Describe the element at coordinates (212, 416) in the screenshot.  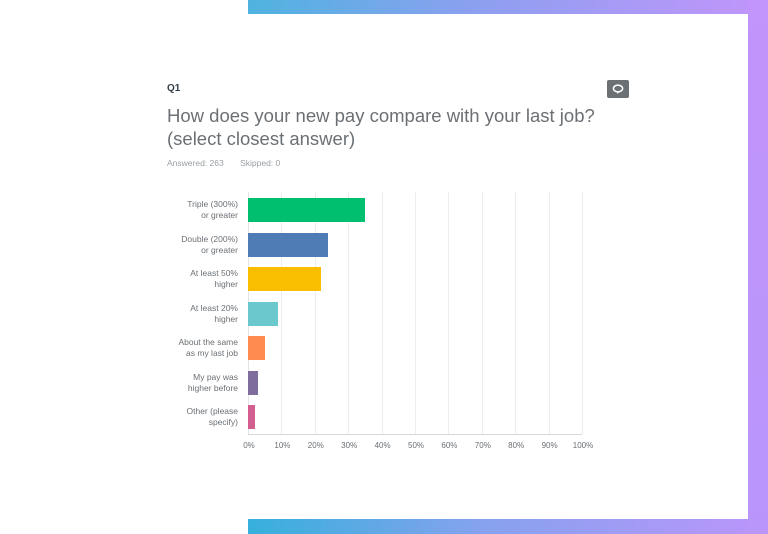
I see `category-label: Other (please specify)` at that location.